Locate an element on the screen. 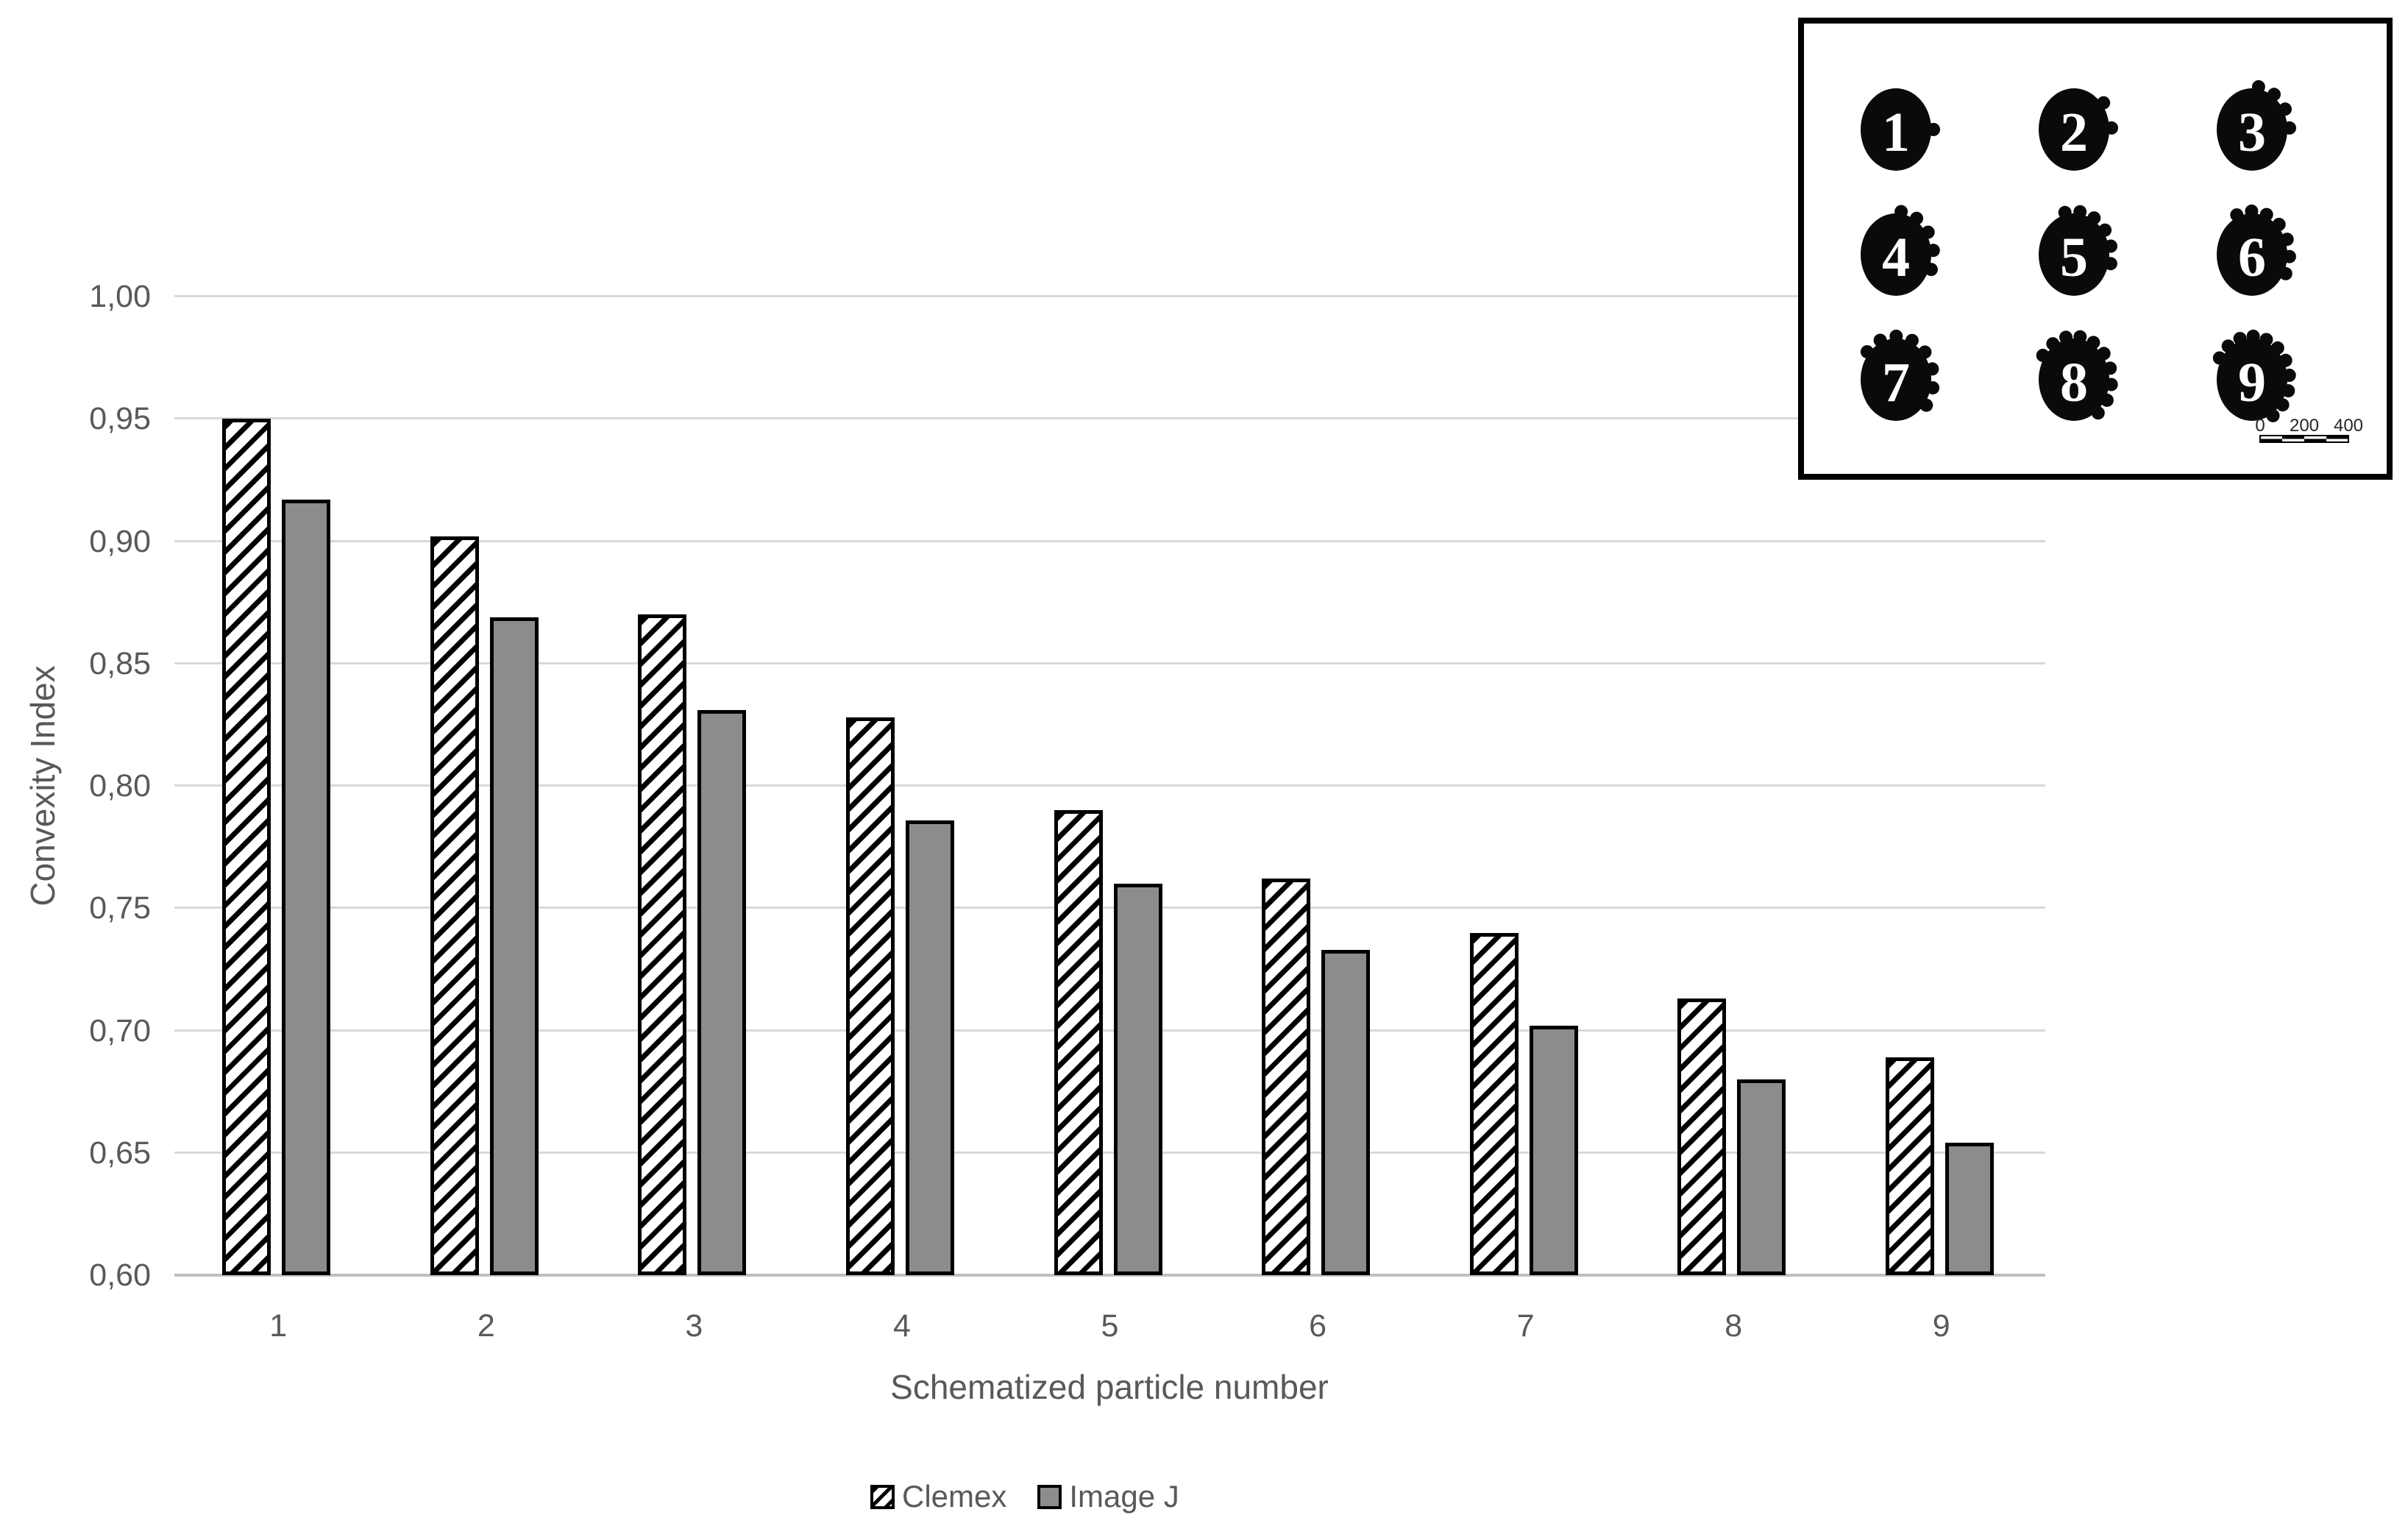 The width and height of the screenshot is (2408, 1529). legend-item-clemex: Clemex is located at coordinates (938, 1496).